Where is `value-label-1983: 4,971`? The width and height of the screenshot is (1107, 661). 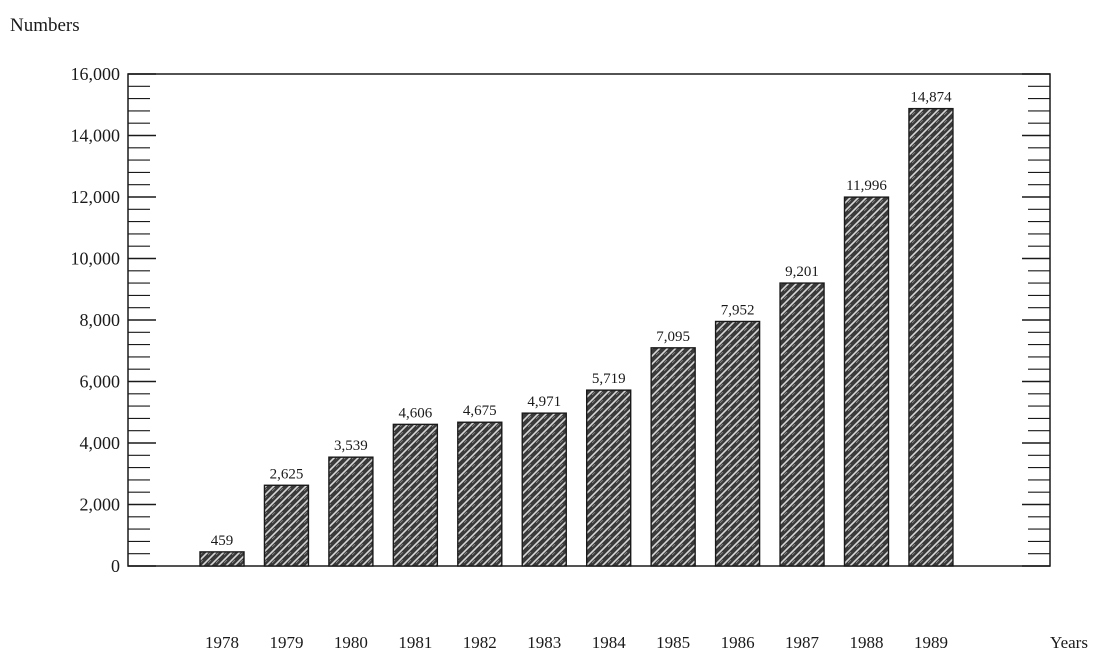
value-label-1983: 4,971 is located at coordinates (544, 402).